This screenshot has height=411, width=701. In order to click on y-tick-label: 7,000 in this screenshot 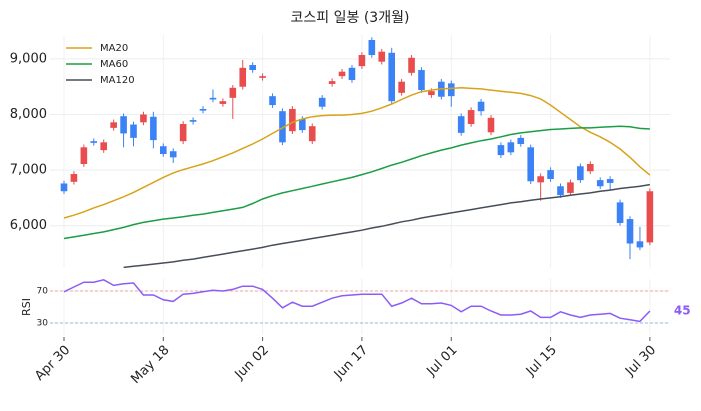, I will do `click(28, 170)`.